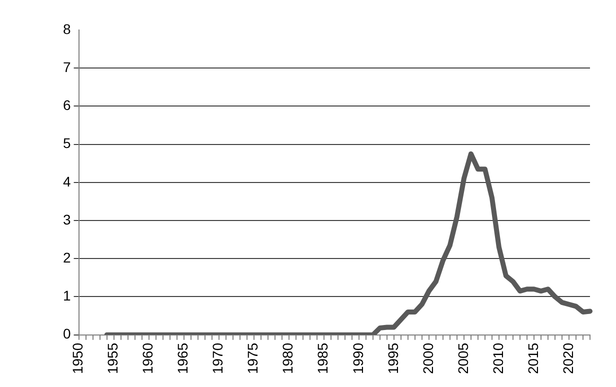 The width and height of the screenshot is (616, 387). What do you see at coordinates (66, 28) in the screenshot?
I see `y-tick-label: 8` at bounding box center [66, 28].